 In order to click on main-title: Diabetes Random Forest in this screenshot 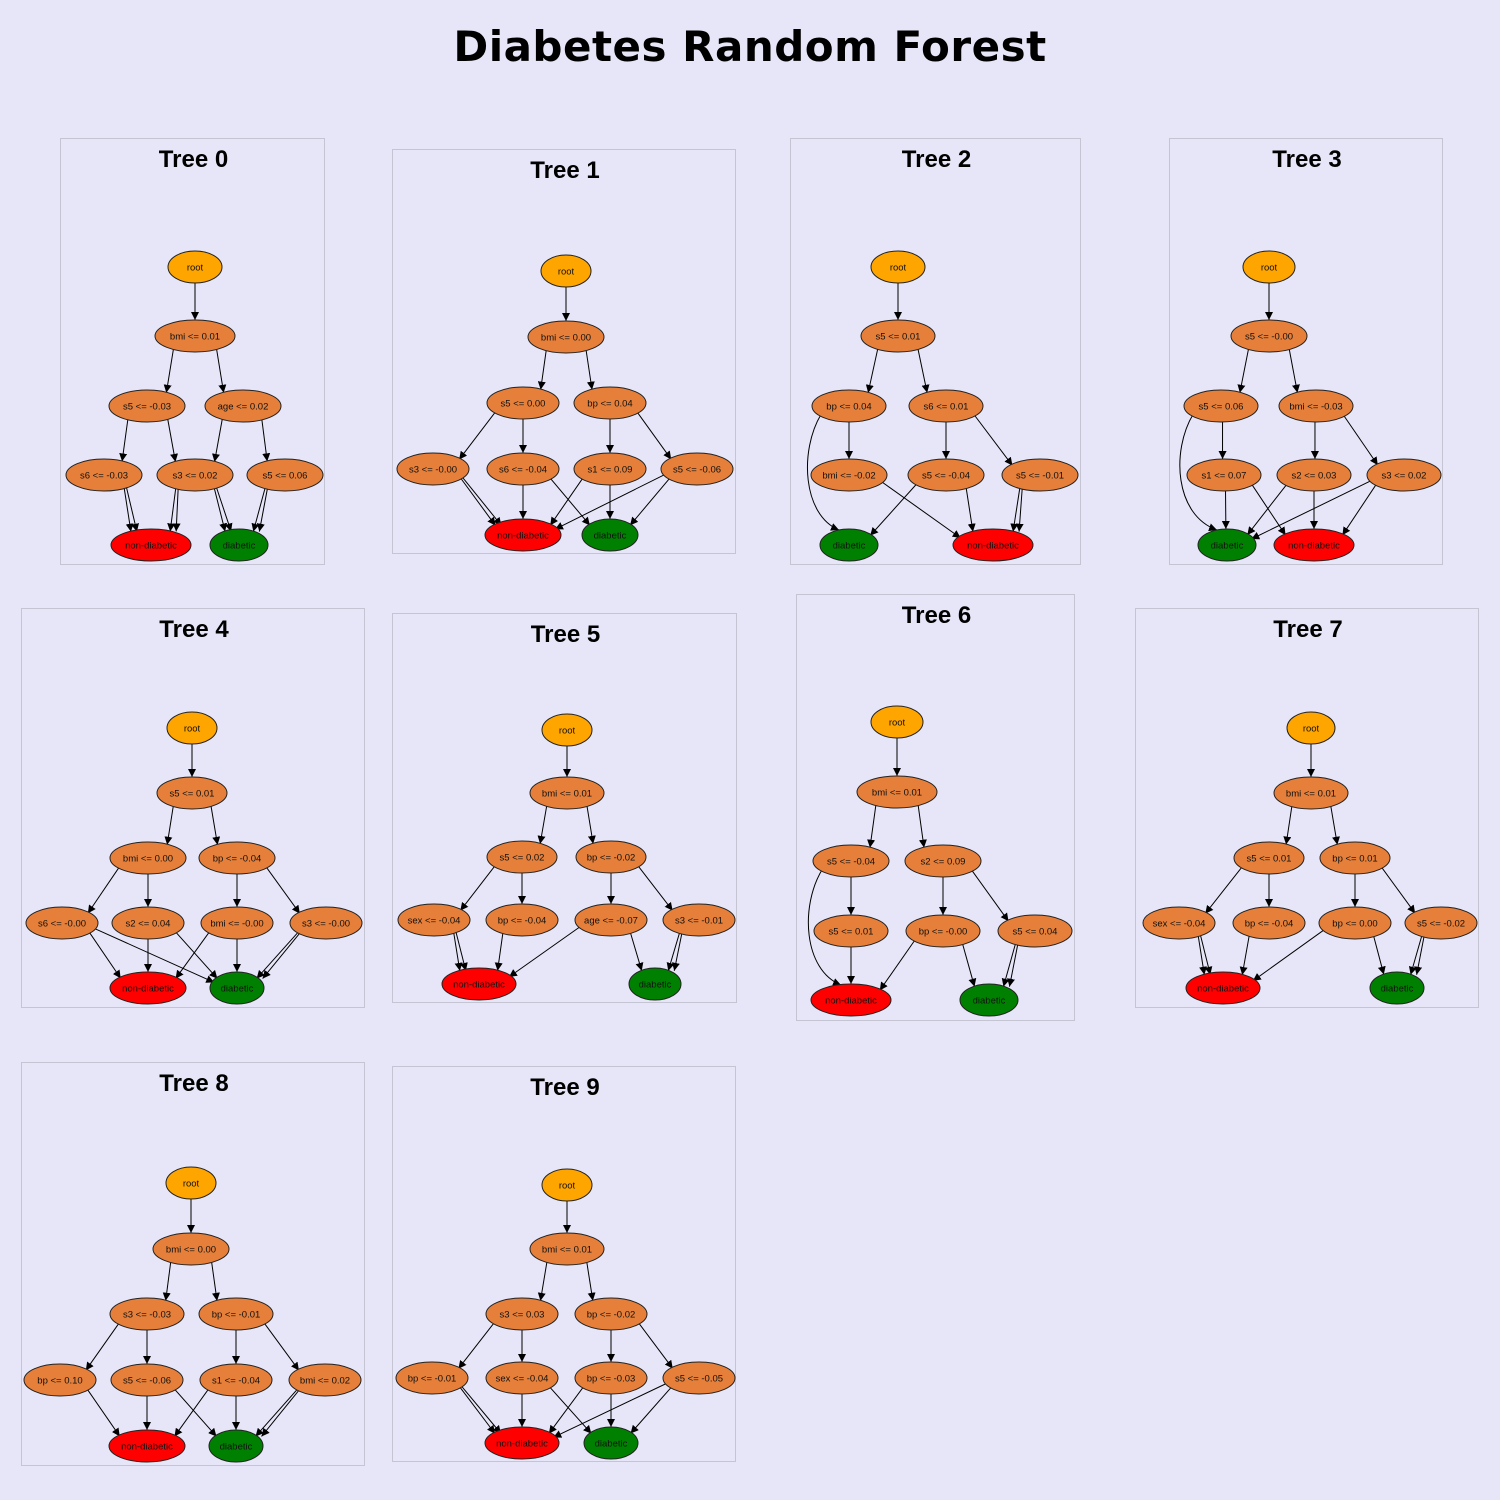, I will do `click(750, 46)`.